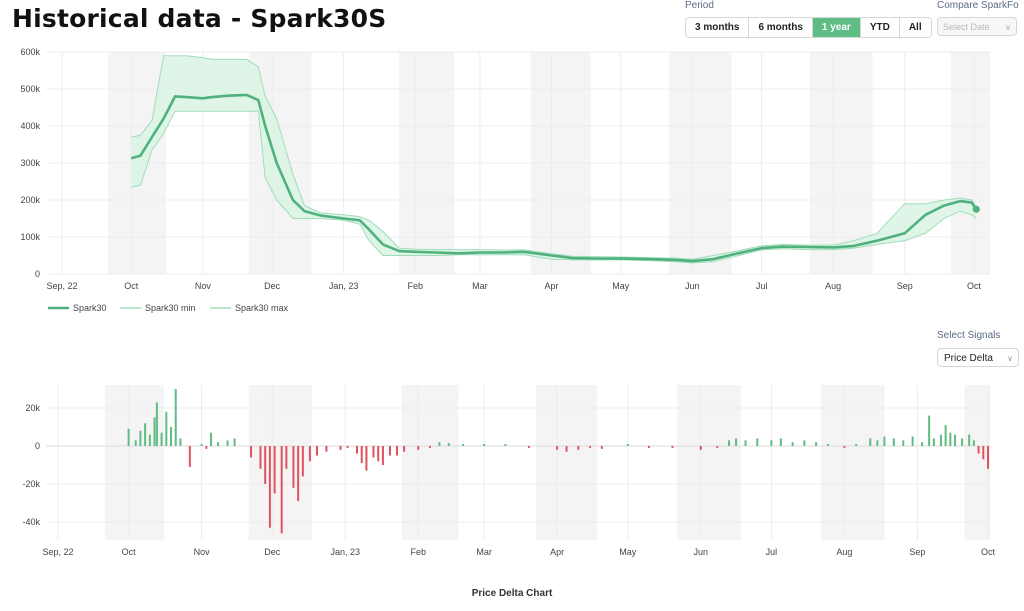 This screenshot has height=611, width=1024. Describe the element at coordinates (170, 308) in the screenshot. I see `legend-item-label: Spark30 min` at that location.